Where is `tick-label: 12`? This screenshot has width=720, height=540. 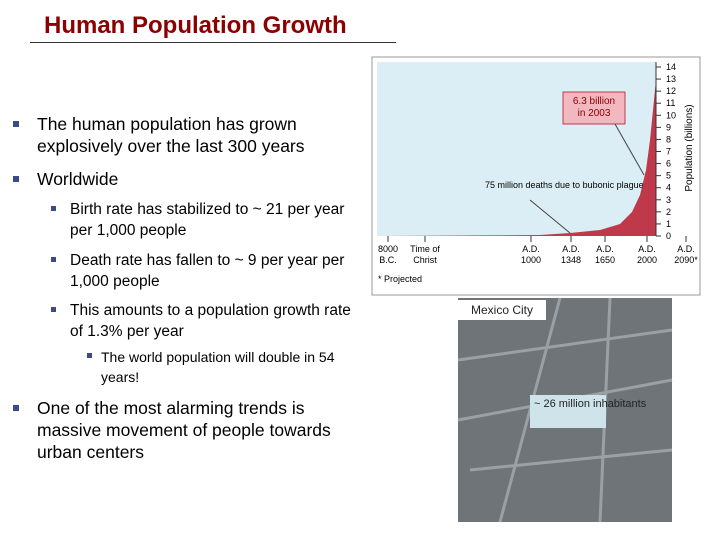 tick-label: 12 is located at coordinates (671, 91).